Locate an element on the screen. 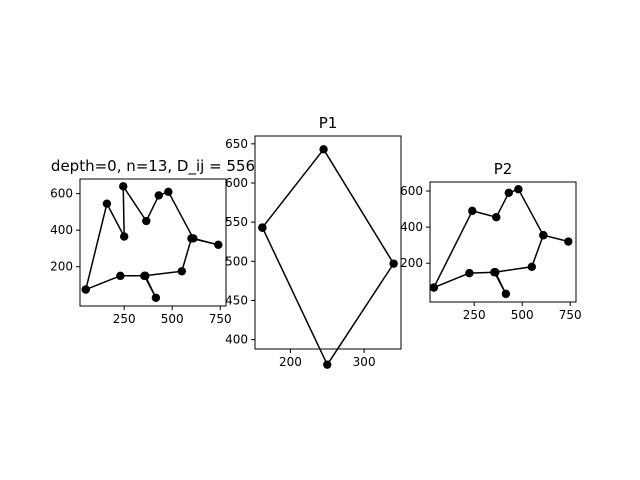 This screenshot has height=480, width=640. subplot-title: P2 is located at coordinates (503, 169).